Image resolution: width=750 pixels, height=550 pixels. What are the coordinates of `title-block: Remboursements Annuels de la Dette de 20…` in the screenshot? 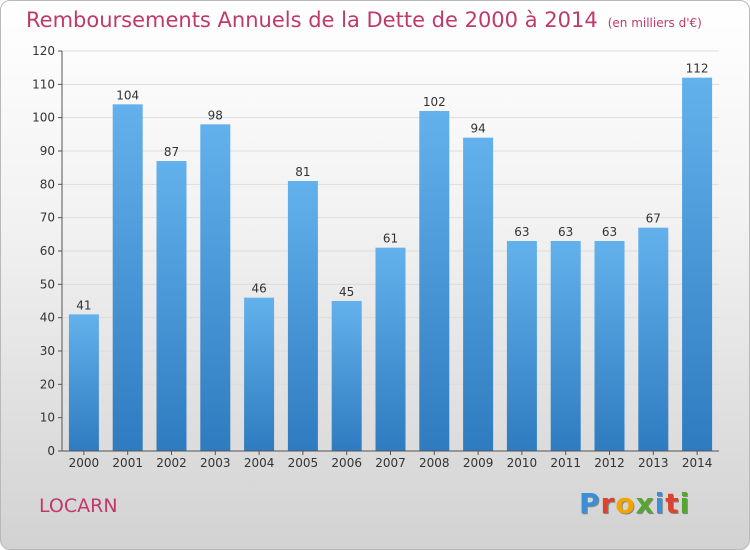 It's located at (364, 20).